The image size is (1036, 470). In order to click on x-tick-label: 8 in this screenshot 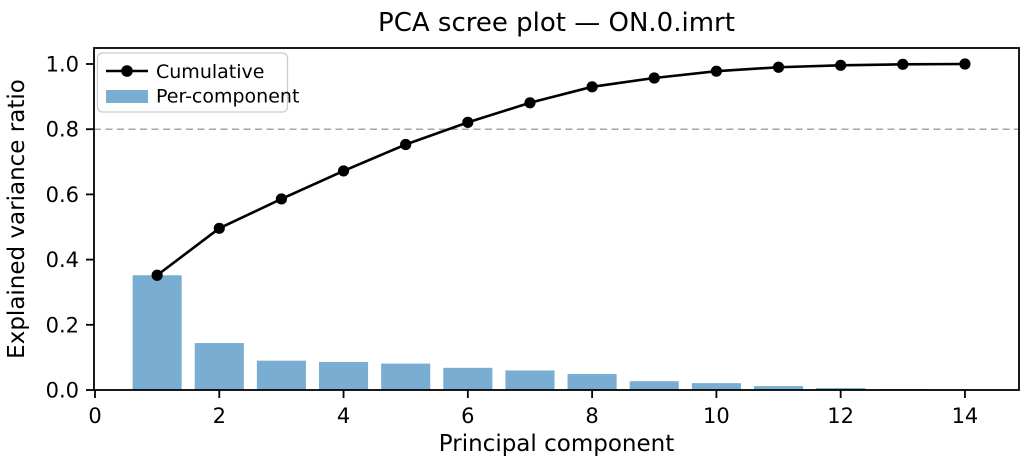, I will do `click(591, 416)`.